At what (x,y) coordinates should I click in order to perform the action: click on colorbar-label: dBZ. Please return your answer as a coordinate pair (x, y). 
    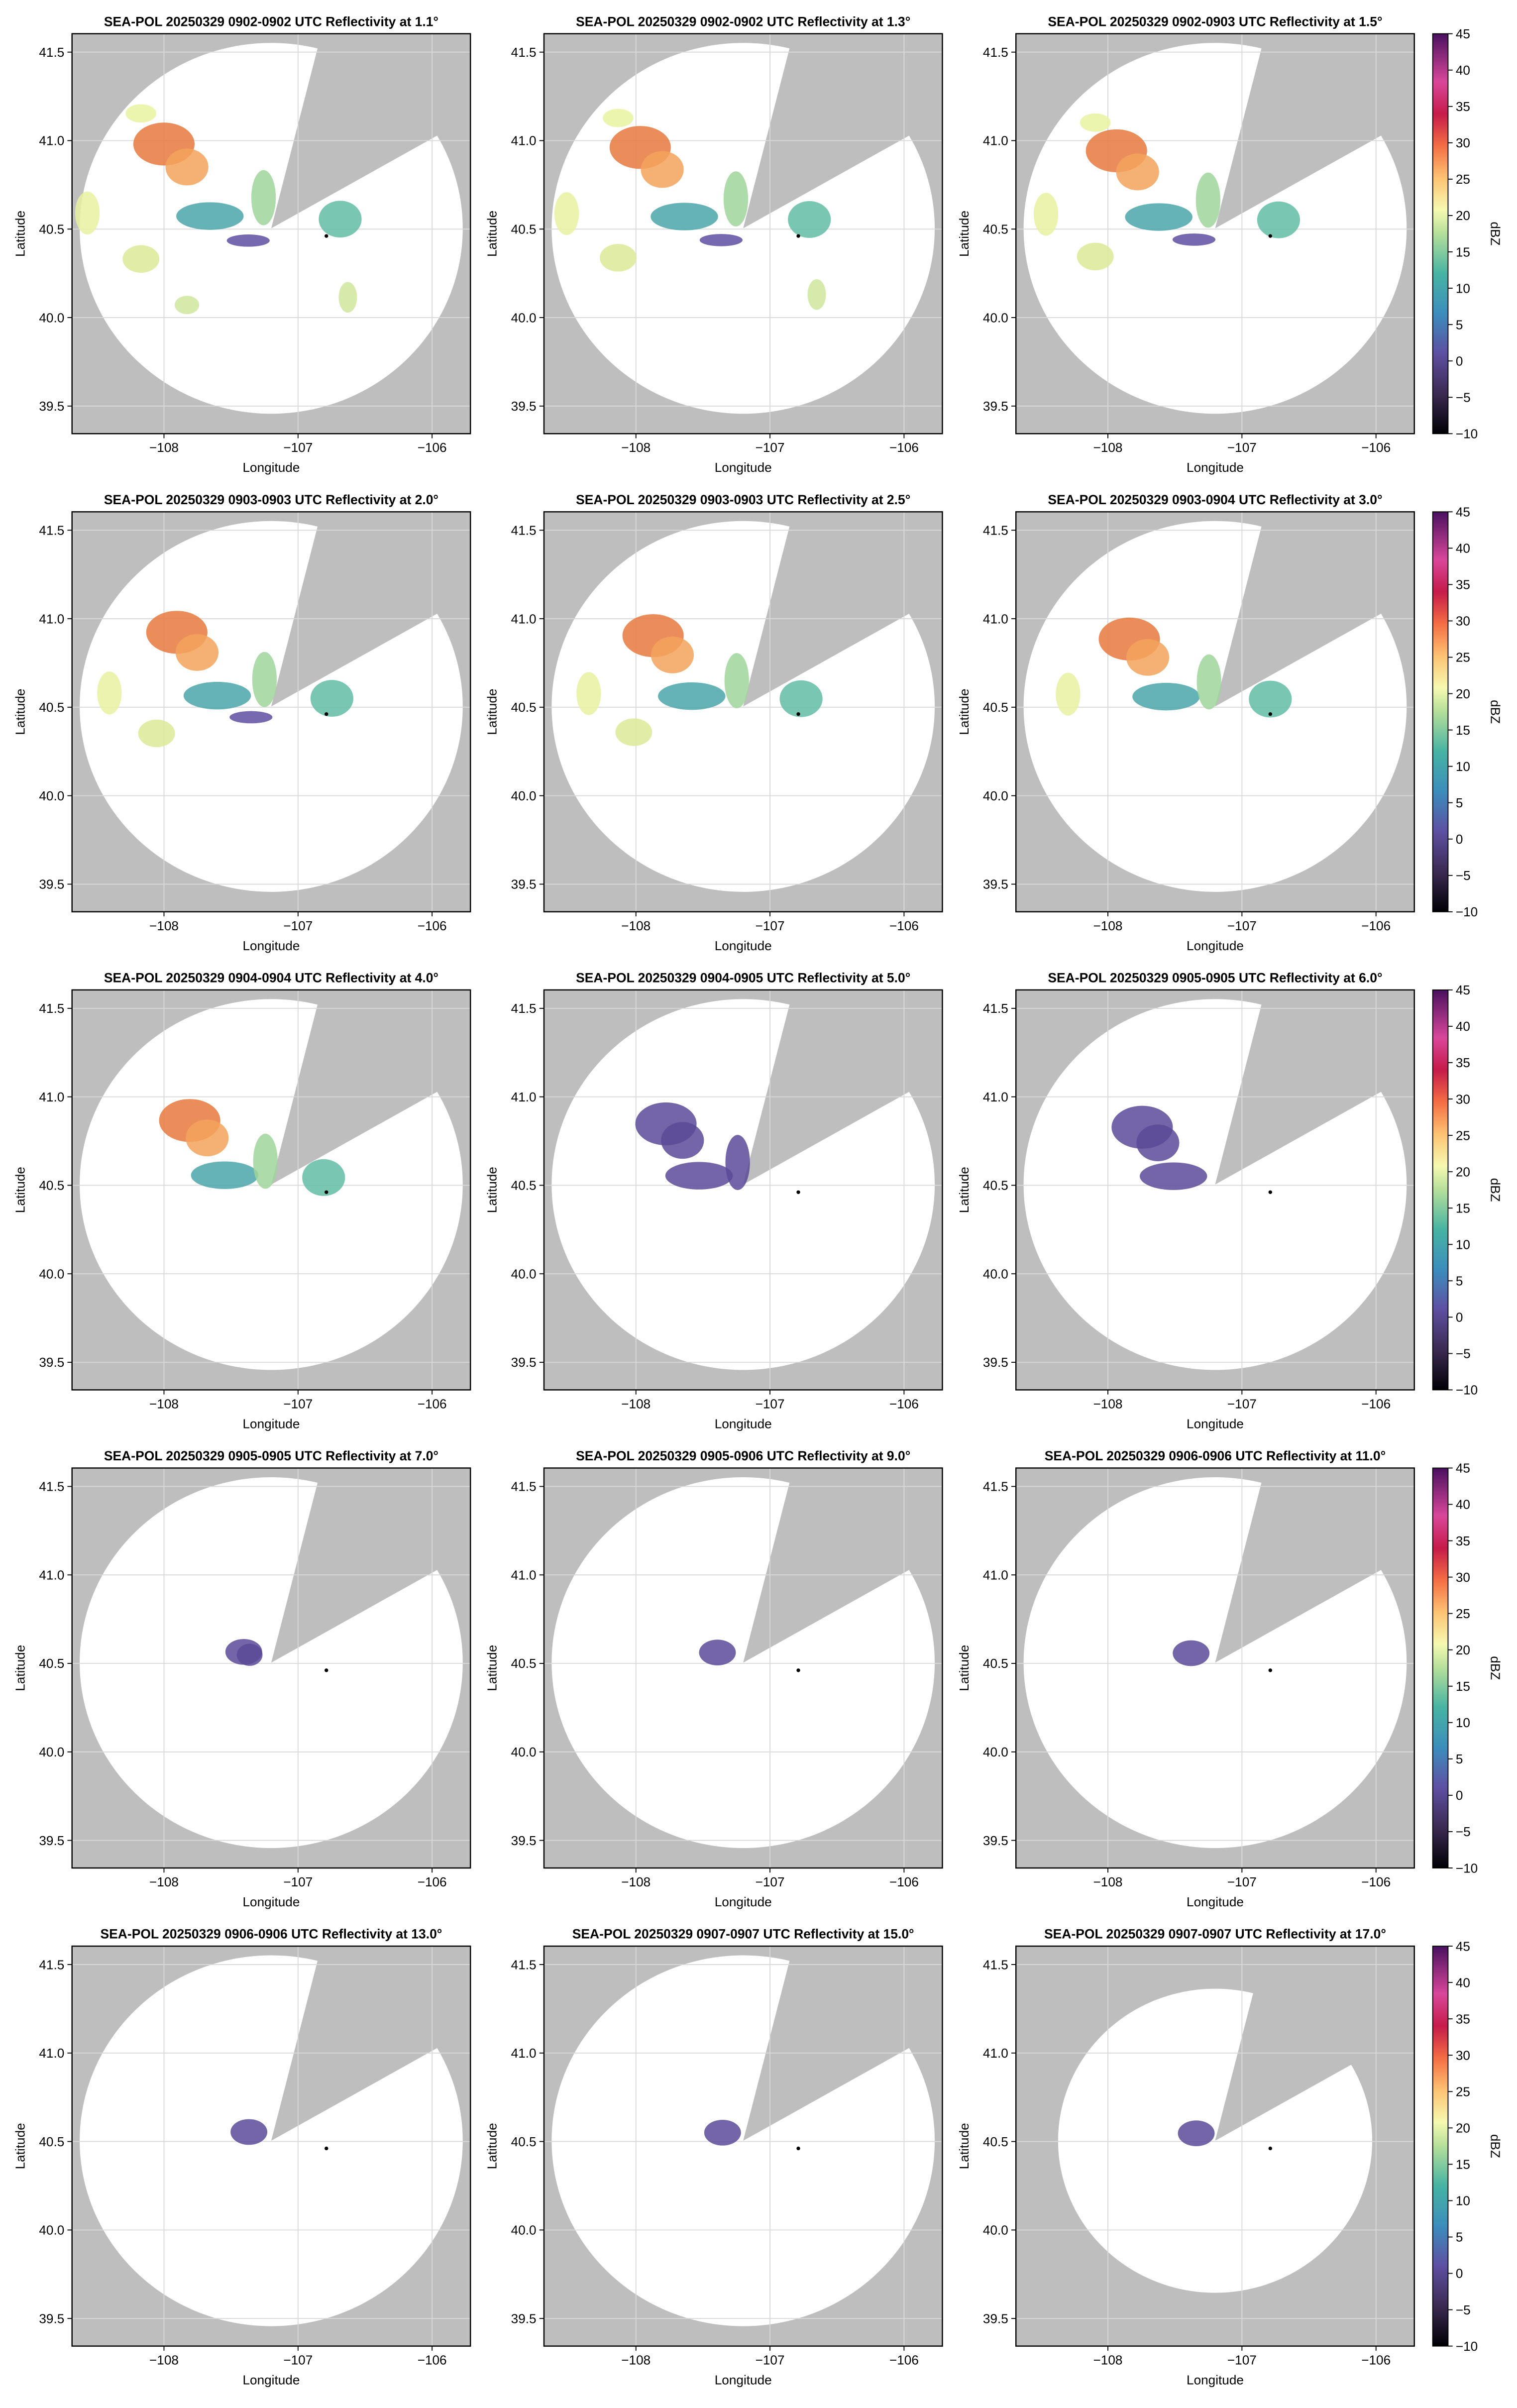
    Looking at the image, I should click on (1495, 2146).